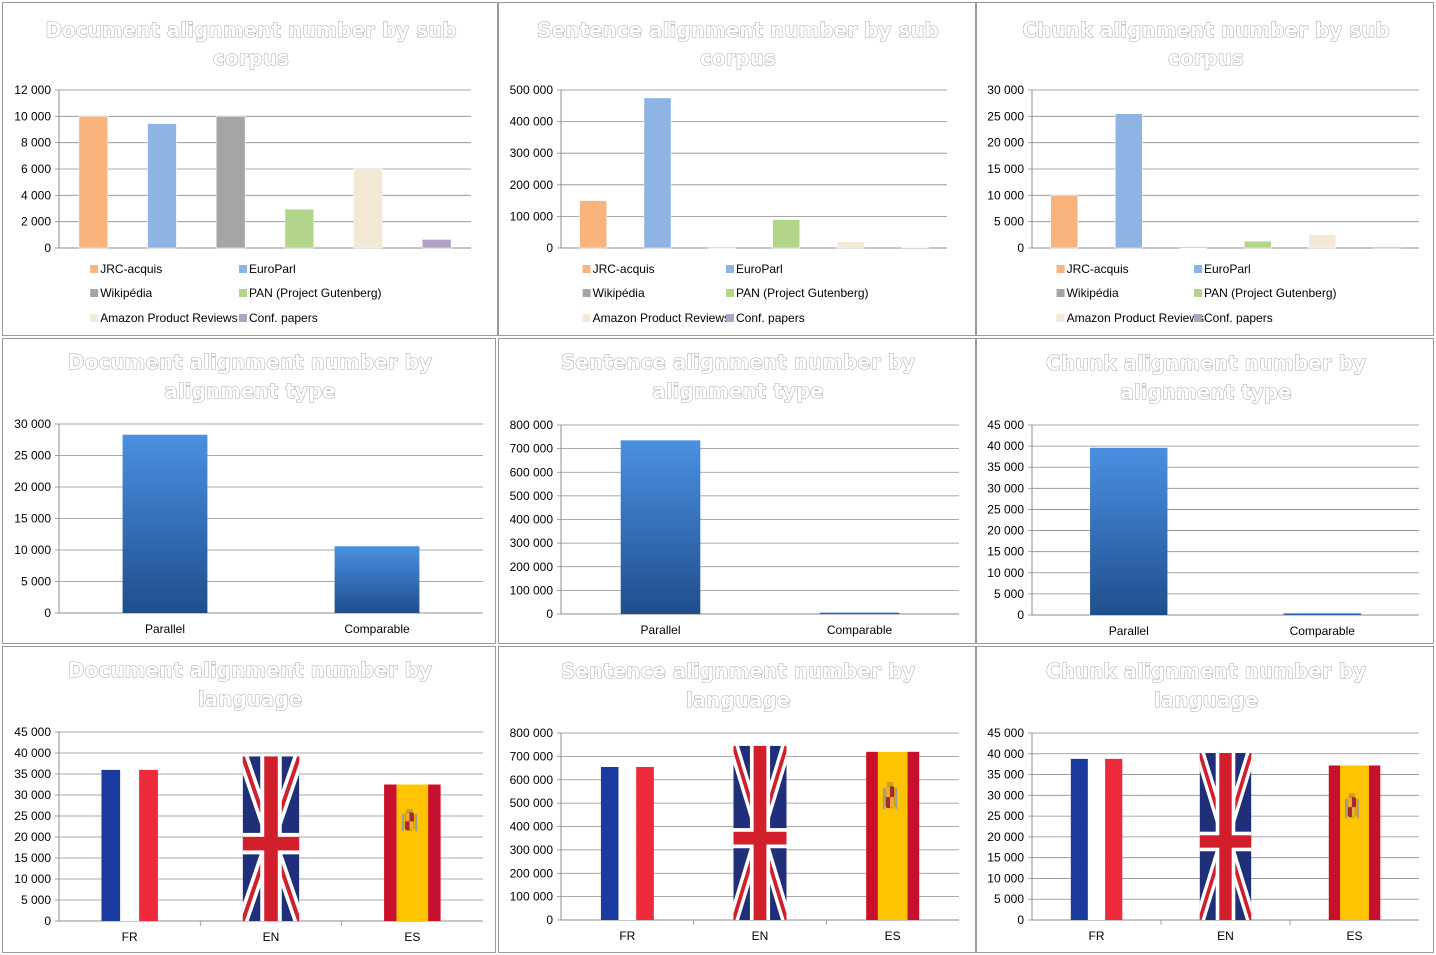 This screenshot has height=955, width=1436. Describe the element at coordinates (271, 838) in the screenshot. I see `bar-en-flag` at that location.